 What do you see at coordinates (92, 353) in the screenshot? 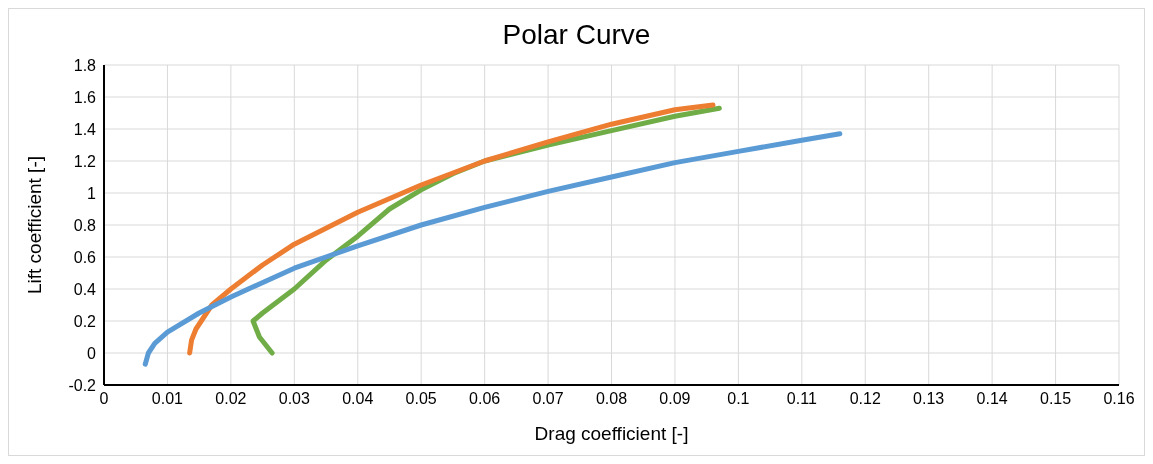
I see `y-tick-label: 0` at bounding box center [92, 353].